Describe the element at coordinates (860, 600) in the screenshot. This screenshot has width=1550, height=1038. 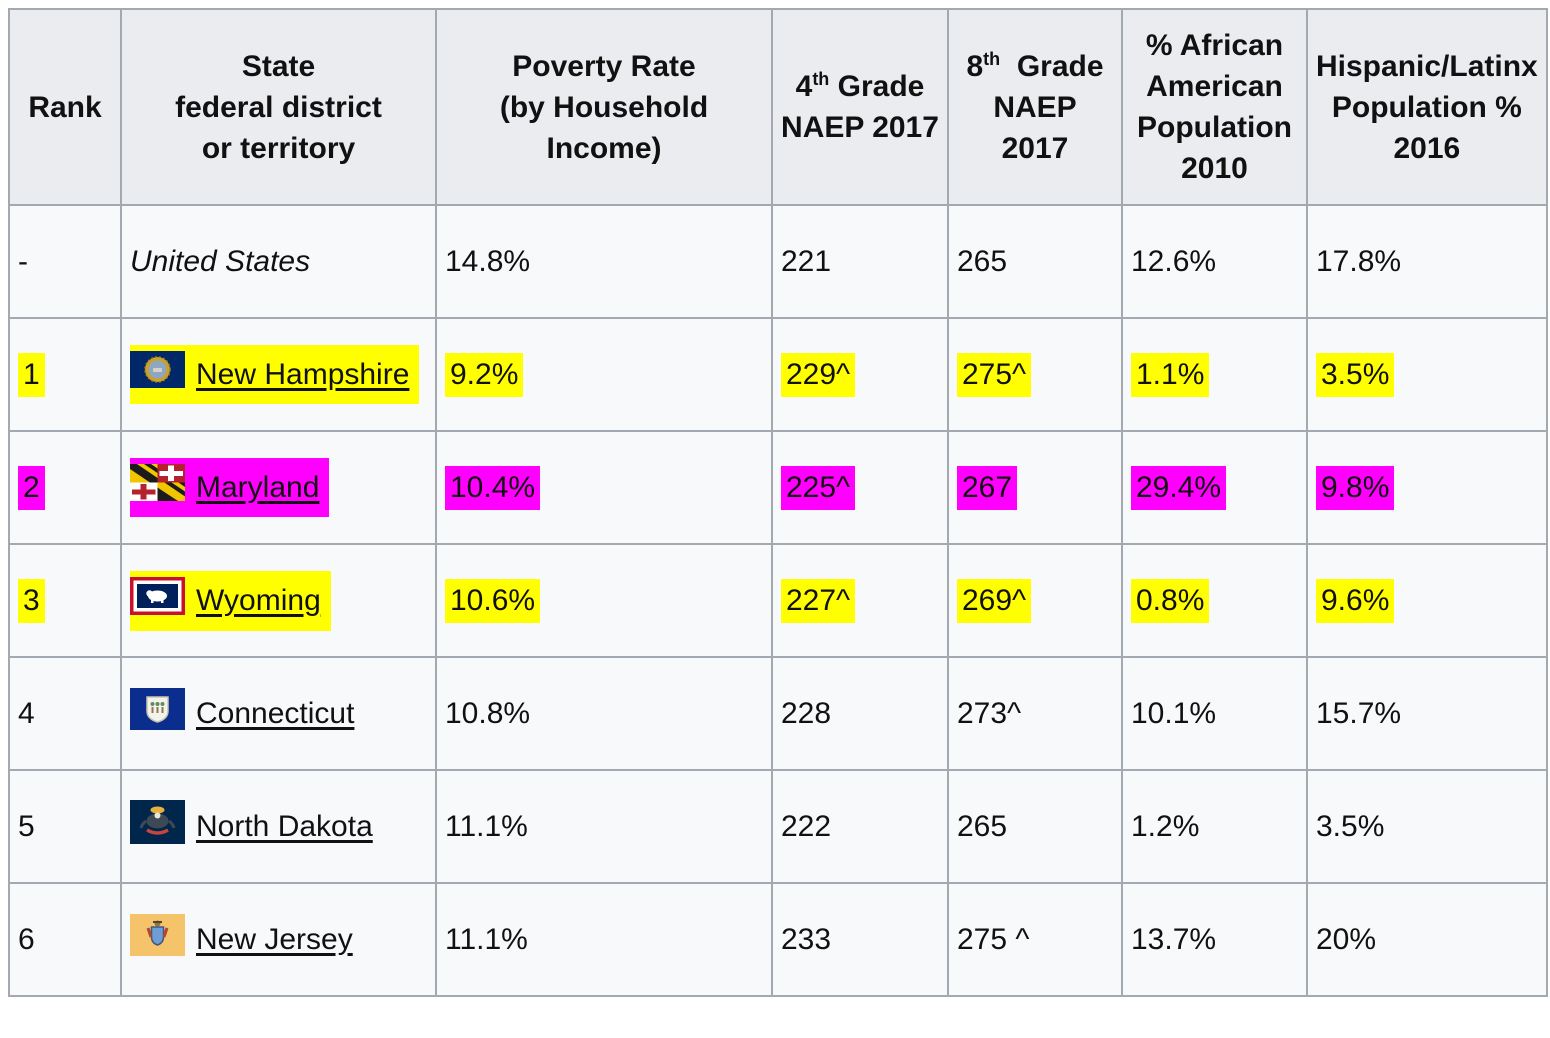
I see `wyoming-naep4-cell: 227^` at that location.